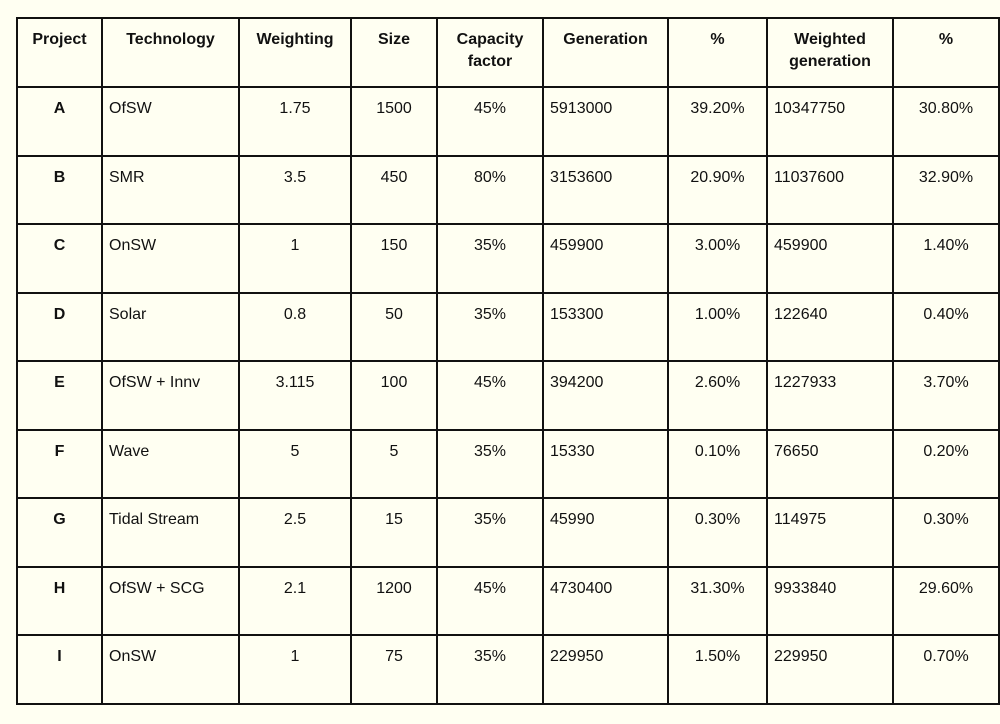  I want to click on table-cell: G, so click(59, 532).